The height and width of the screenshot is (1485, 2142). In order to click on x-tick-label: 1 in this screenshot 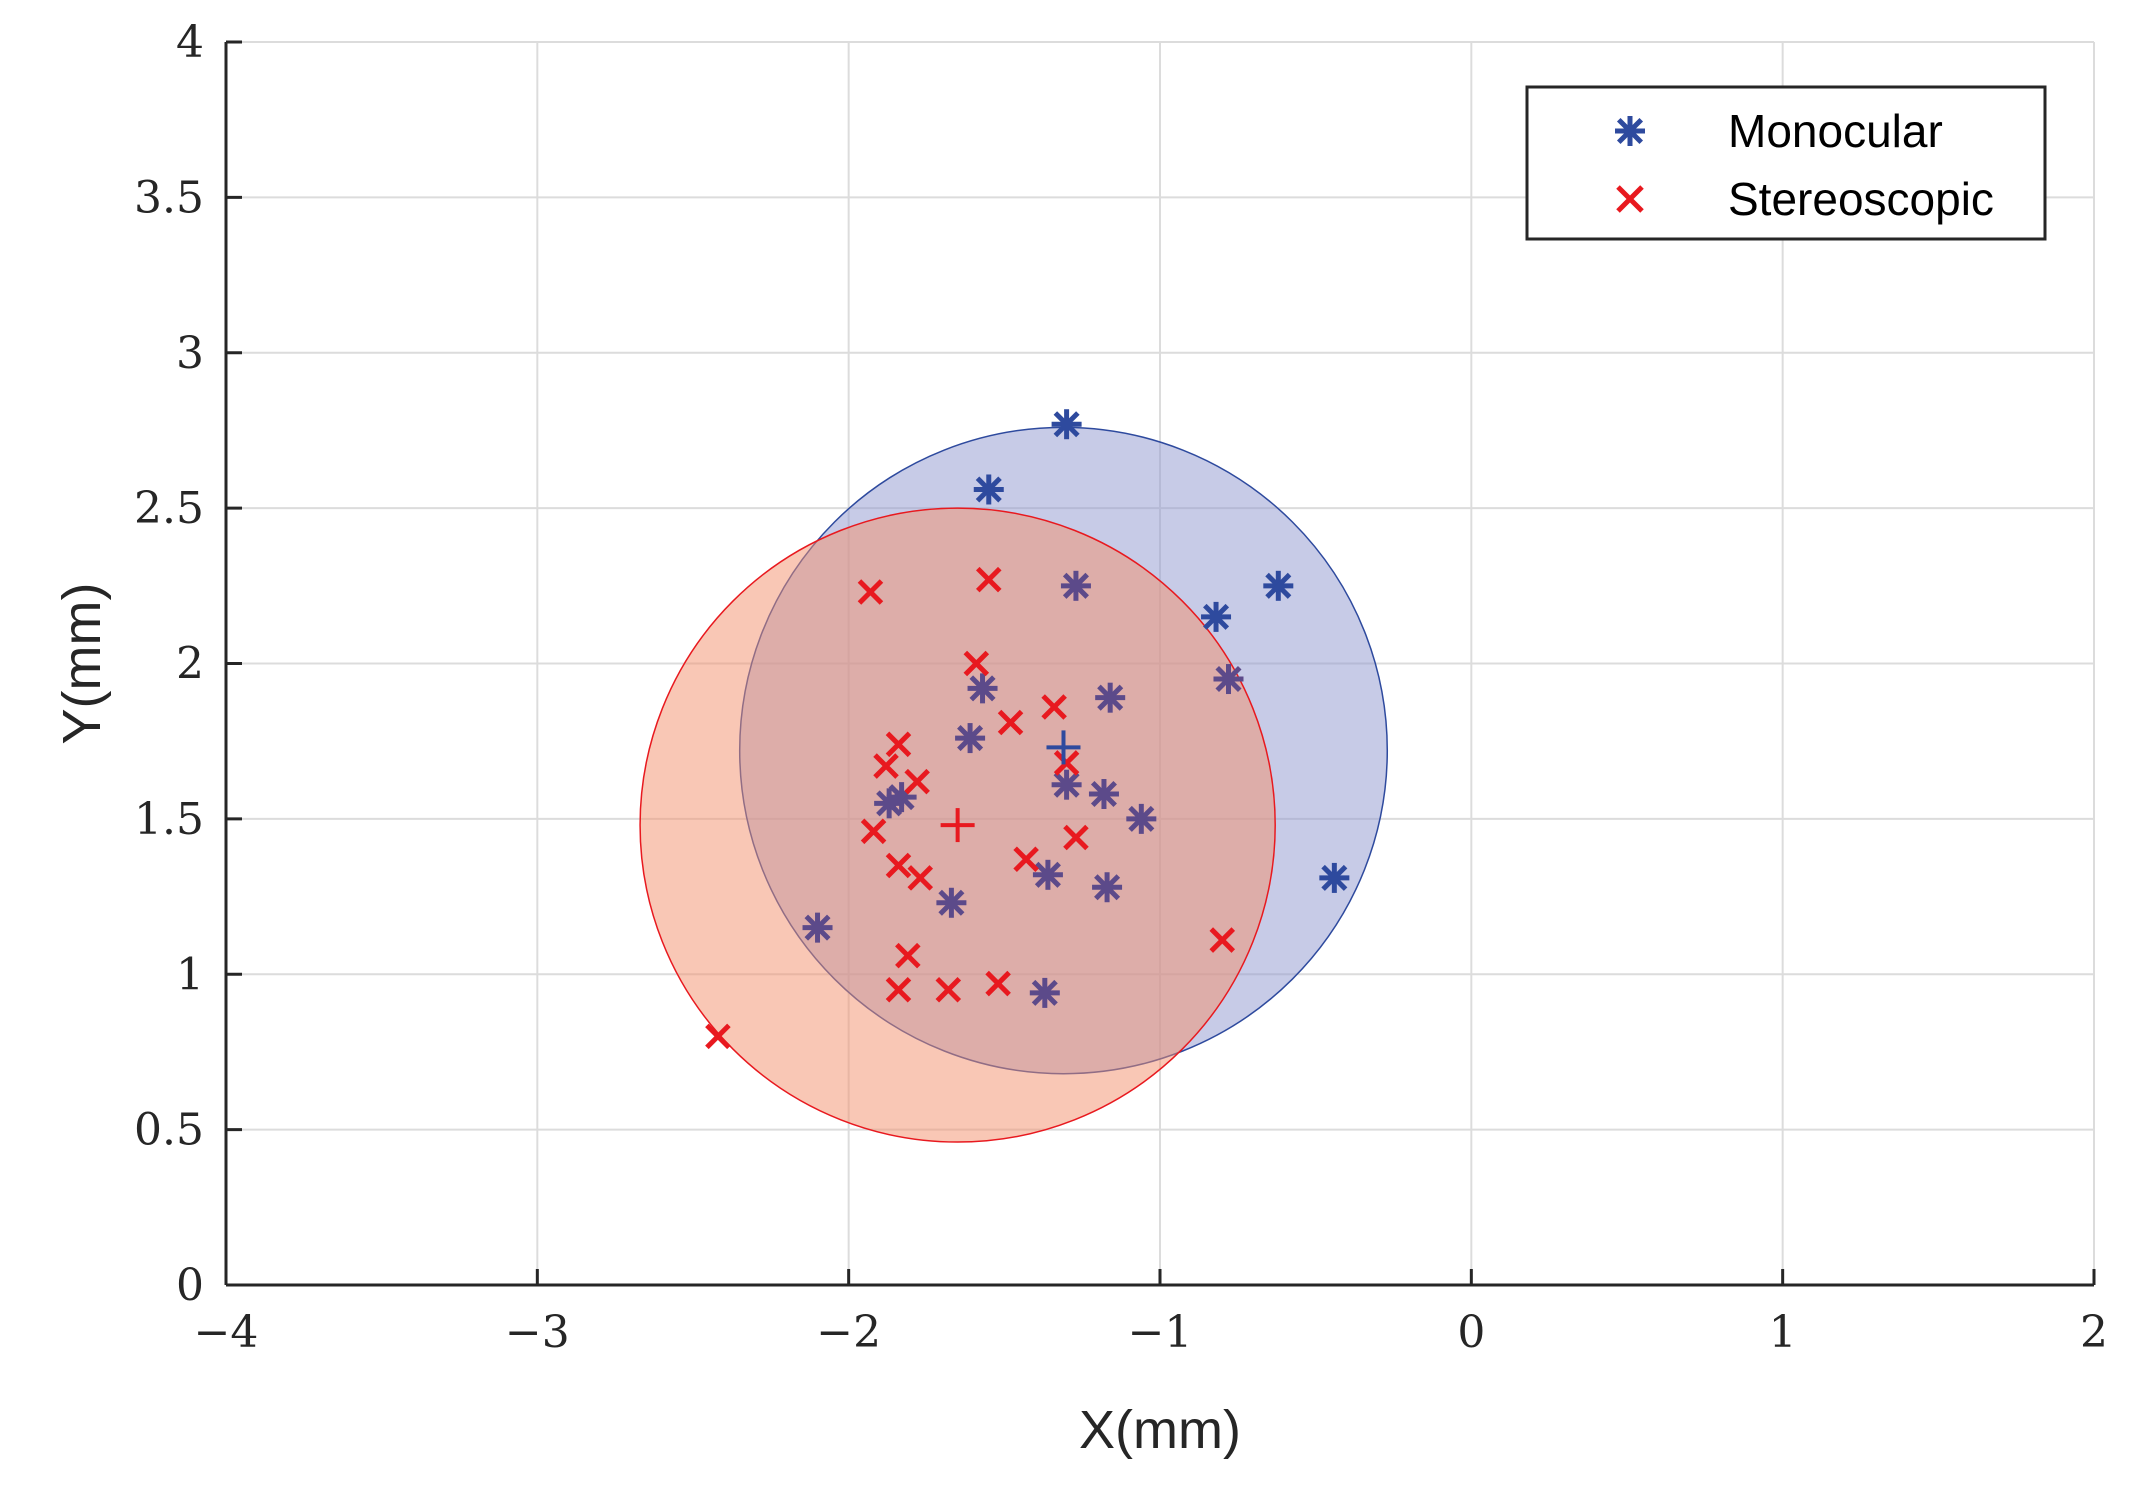, I will do `click(1783, 1332)`.